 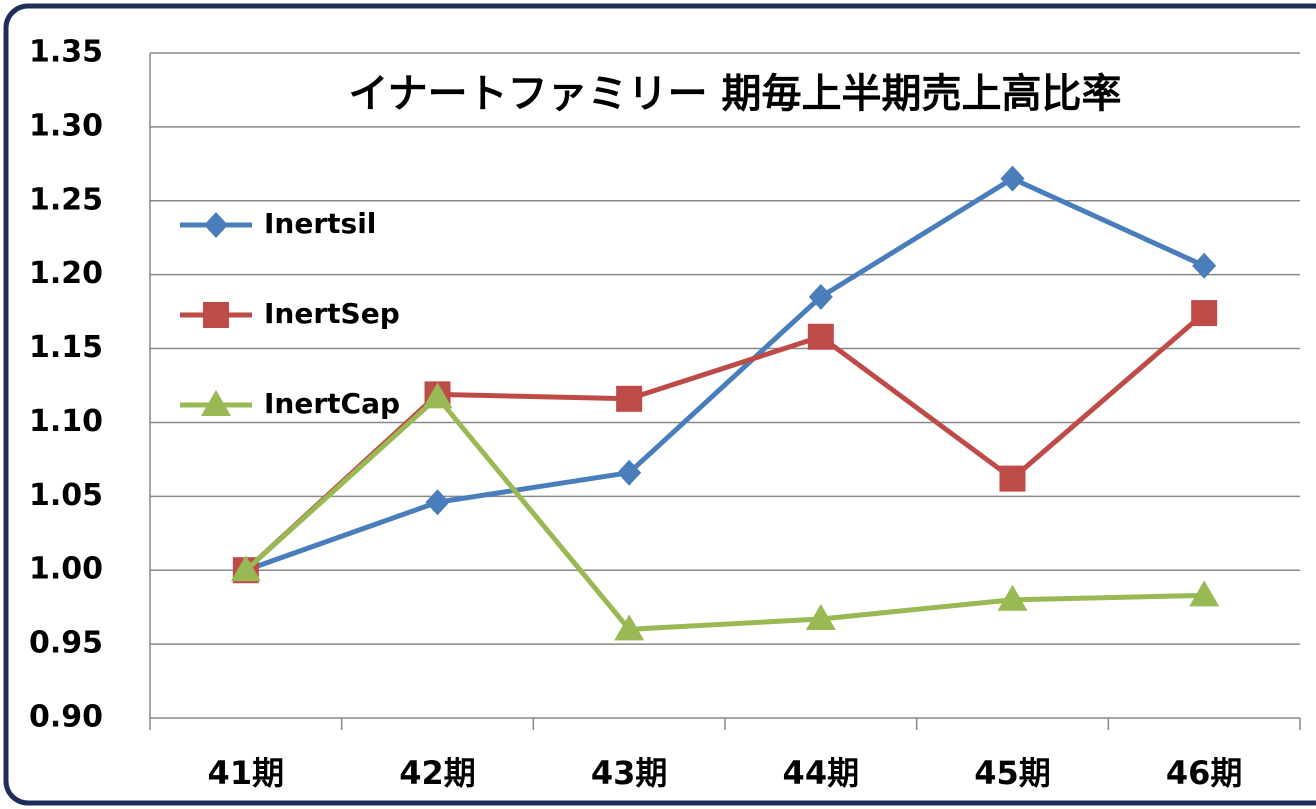 I want to click on y-tick-label: 1.00, so click(x=66, y=569).